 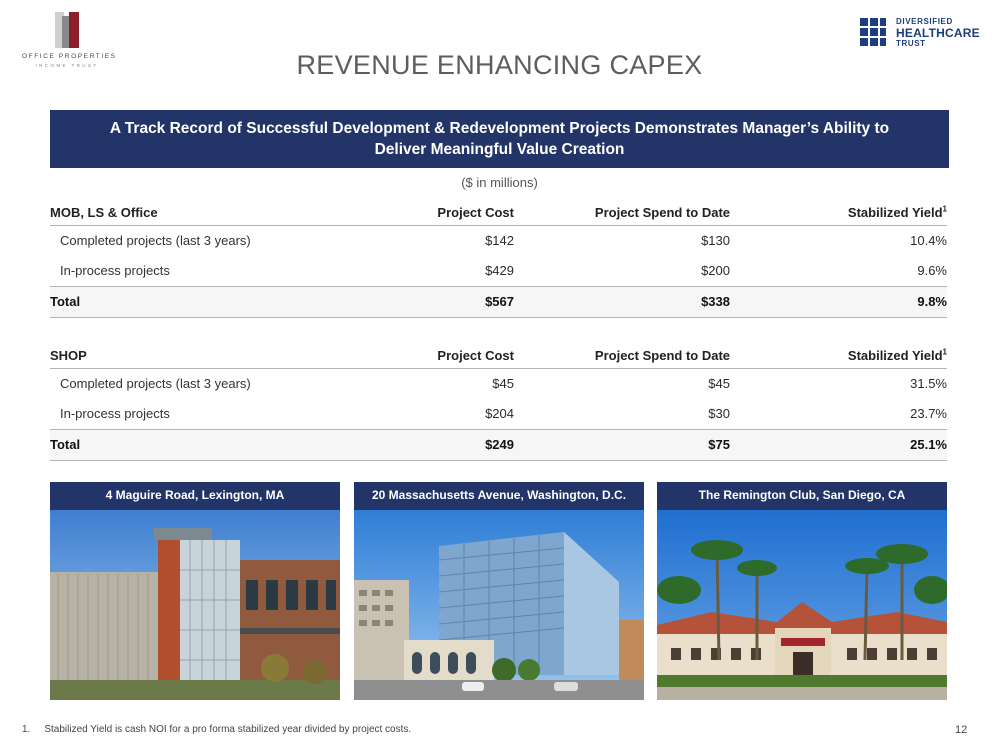 What do you see at coordinates (195, 496) in the screenshot?
I see `photo-caption: 4 Maguire Road, Lexington, MA` at bounding box center [195, 496].